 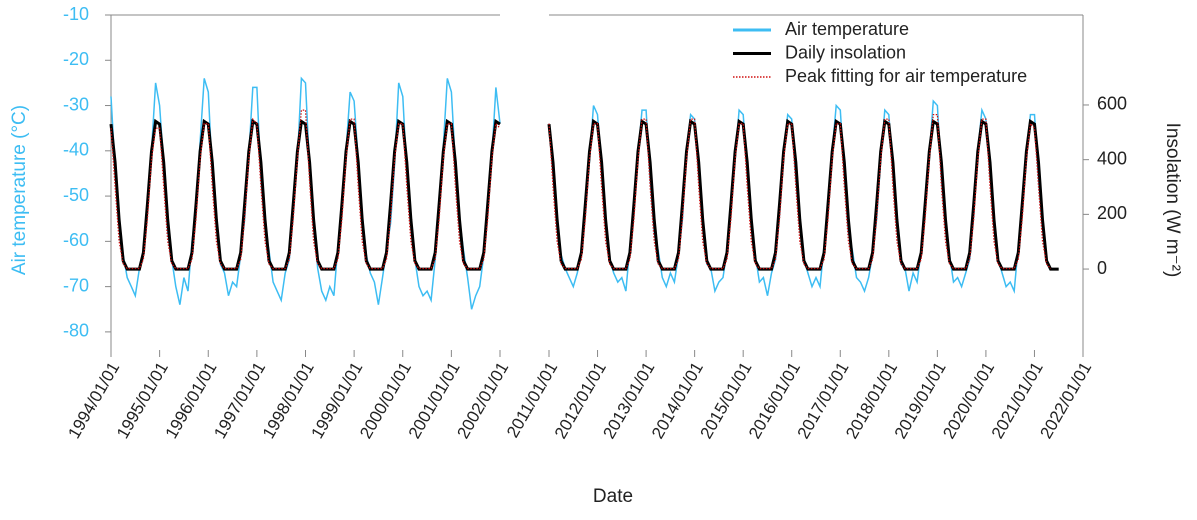 What do you see at coordinates (76, 150) in the screenshot?
I see `y-tick-label: -40` at bounding box center [76, 150].